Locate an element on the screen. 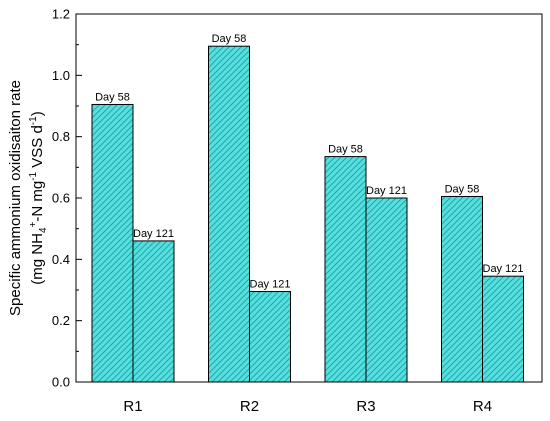 The height and width of the screenshot is (421, 550). y-tick-label: 1.0 is located at coordinates (61, 75).